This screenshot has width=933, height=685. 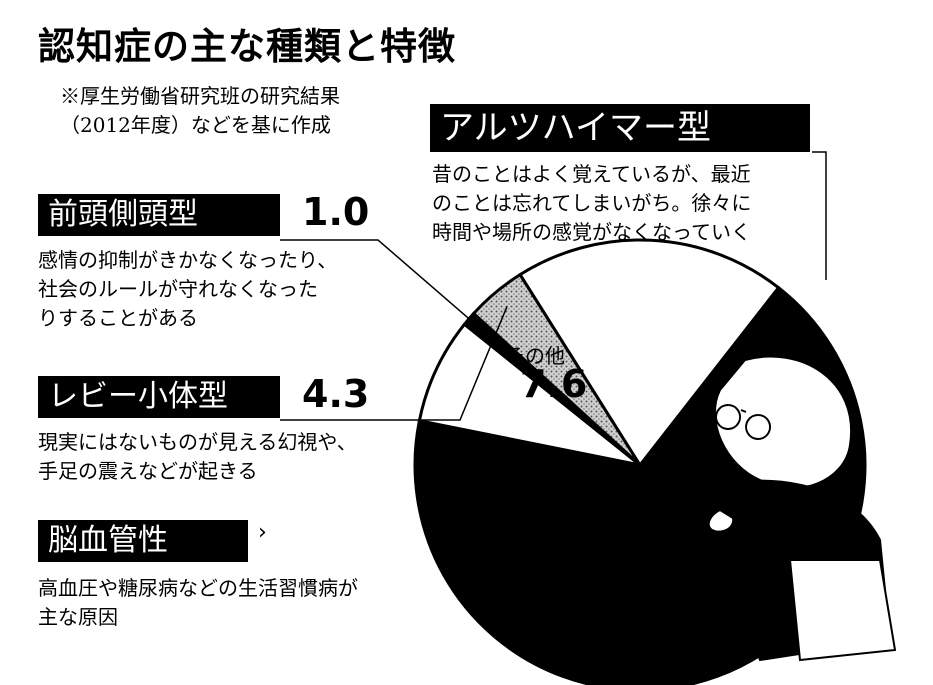 I want to click on label-alzheimer: アルツハイマー型, so click(x=620, y=128).